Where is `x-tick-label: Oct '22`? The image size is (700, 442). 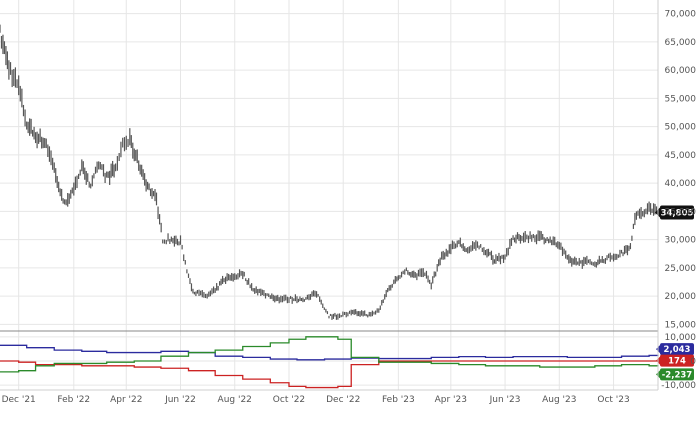
x-tick-label: Oct '22 is located at coordinates (289, 400).